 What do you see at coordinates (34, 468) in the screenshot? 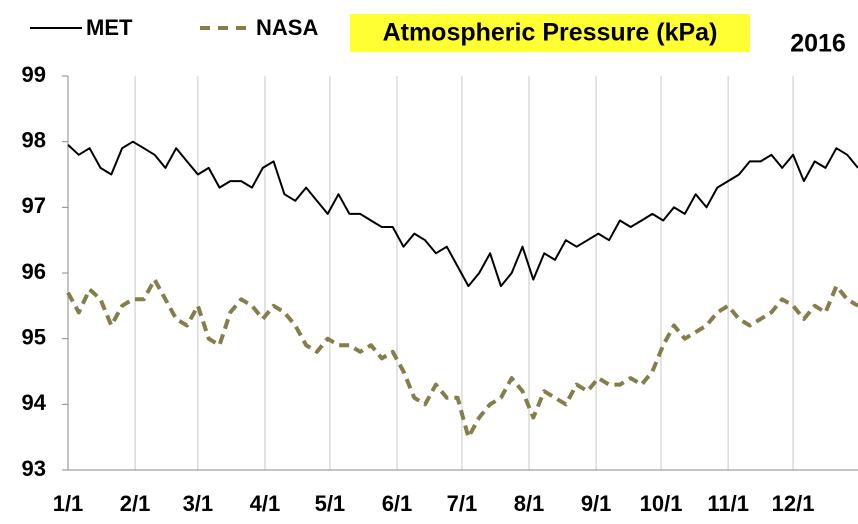
I see `y-tick-label: 93` at bounding box center [34, 468].